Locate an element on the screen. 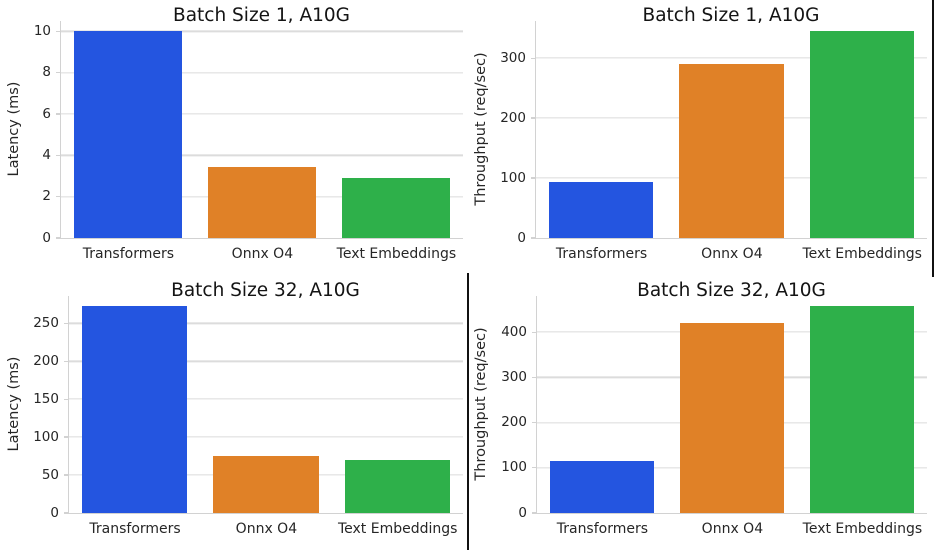 This screenshot has height=550, width=935. y-tick-label: 150 is located at coordinates (46, 398).